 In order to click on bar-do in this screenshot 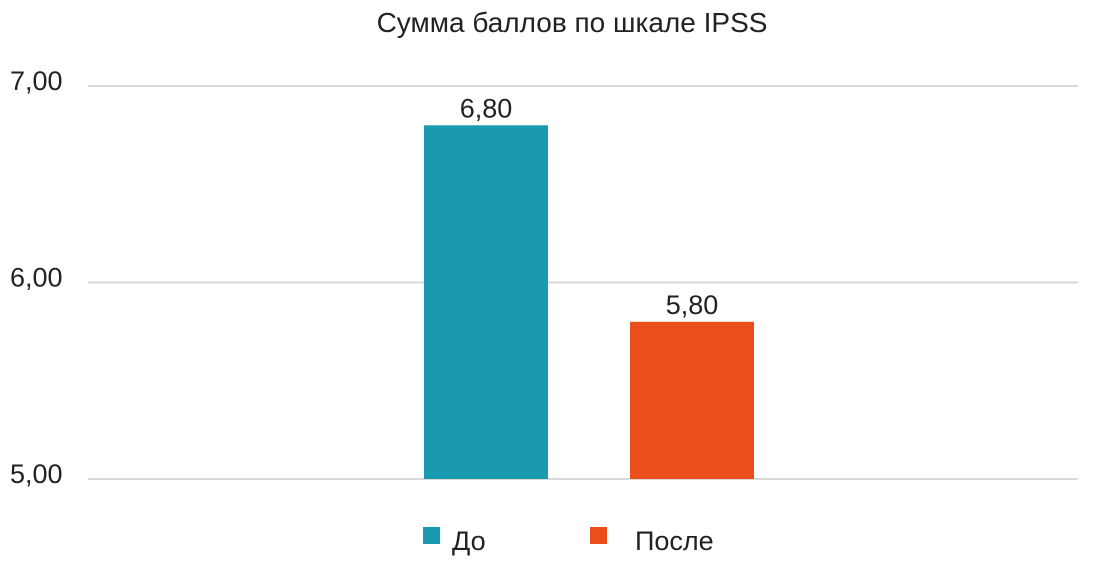, I will do `click(486, 302)`.